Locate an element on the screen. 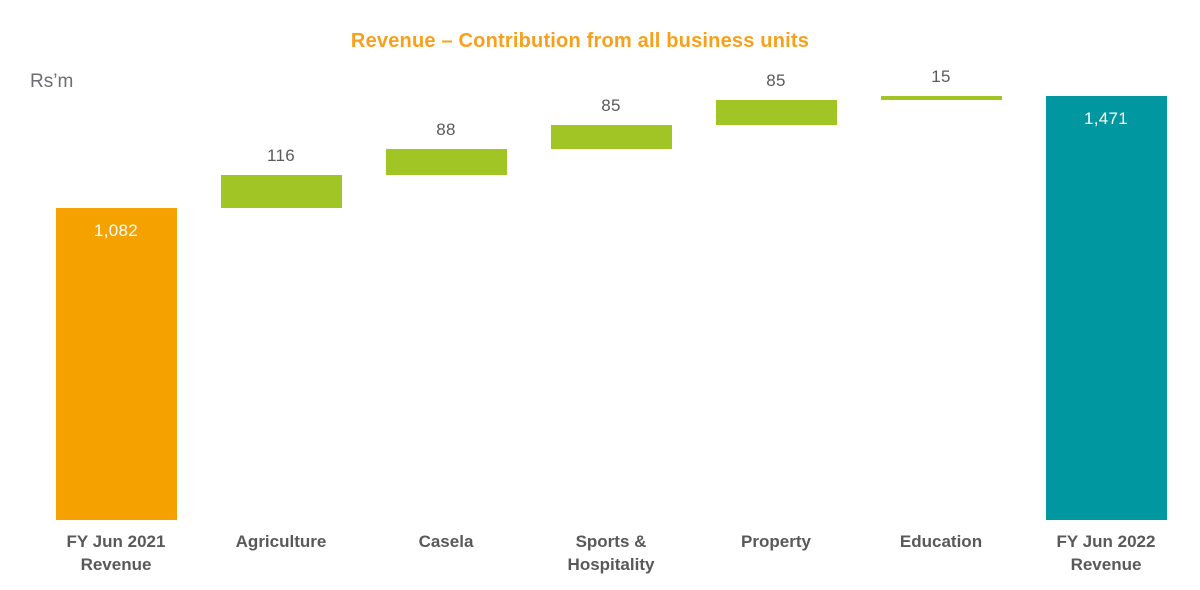 The width and height of the screenshot is (1200, 590). category-label-sports-hospitality: Sports & Hospitality is located at coordinates (611, 553).